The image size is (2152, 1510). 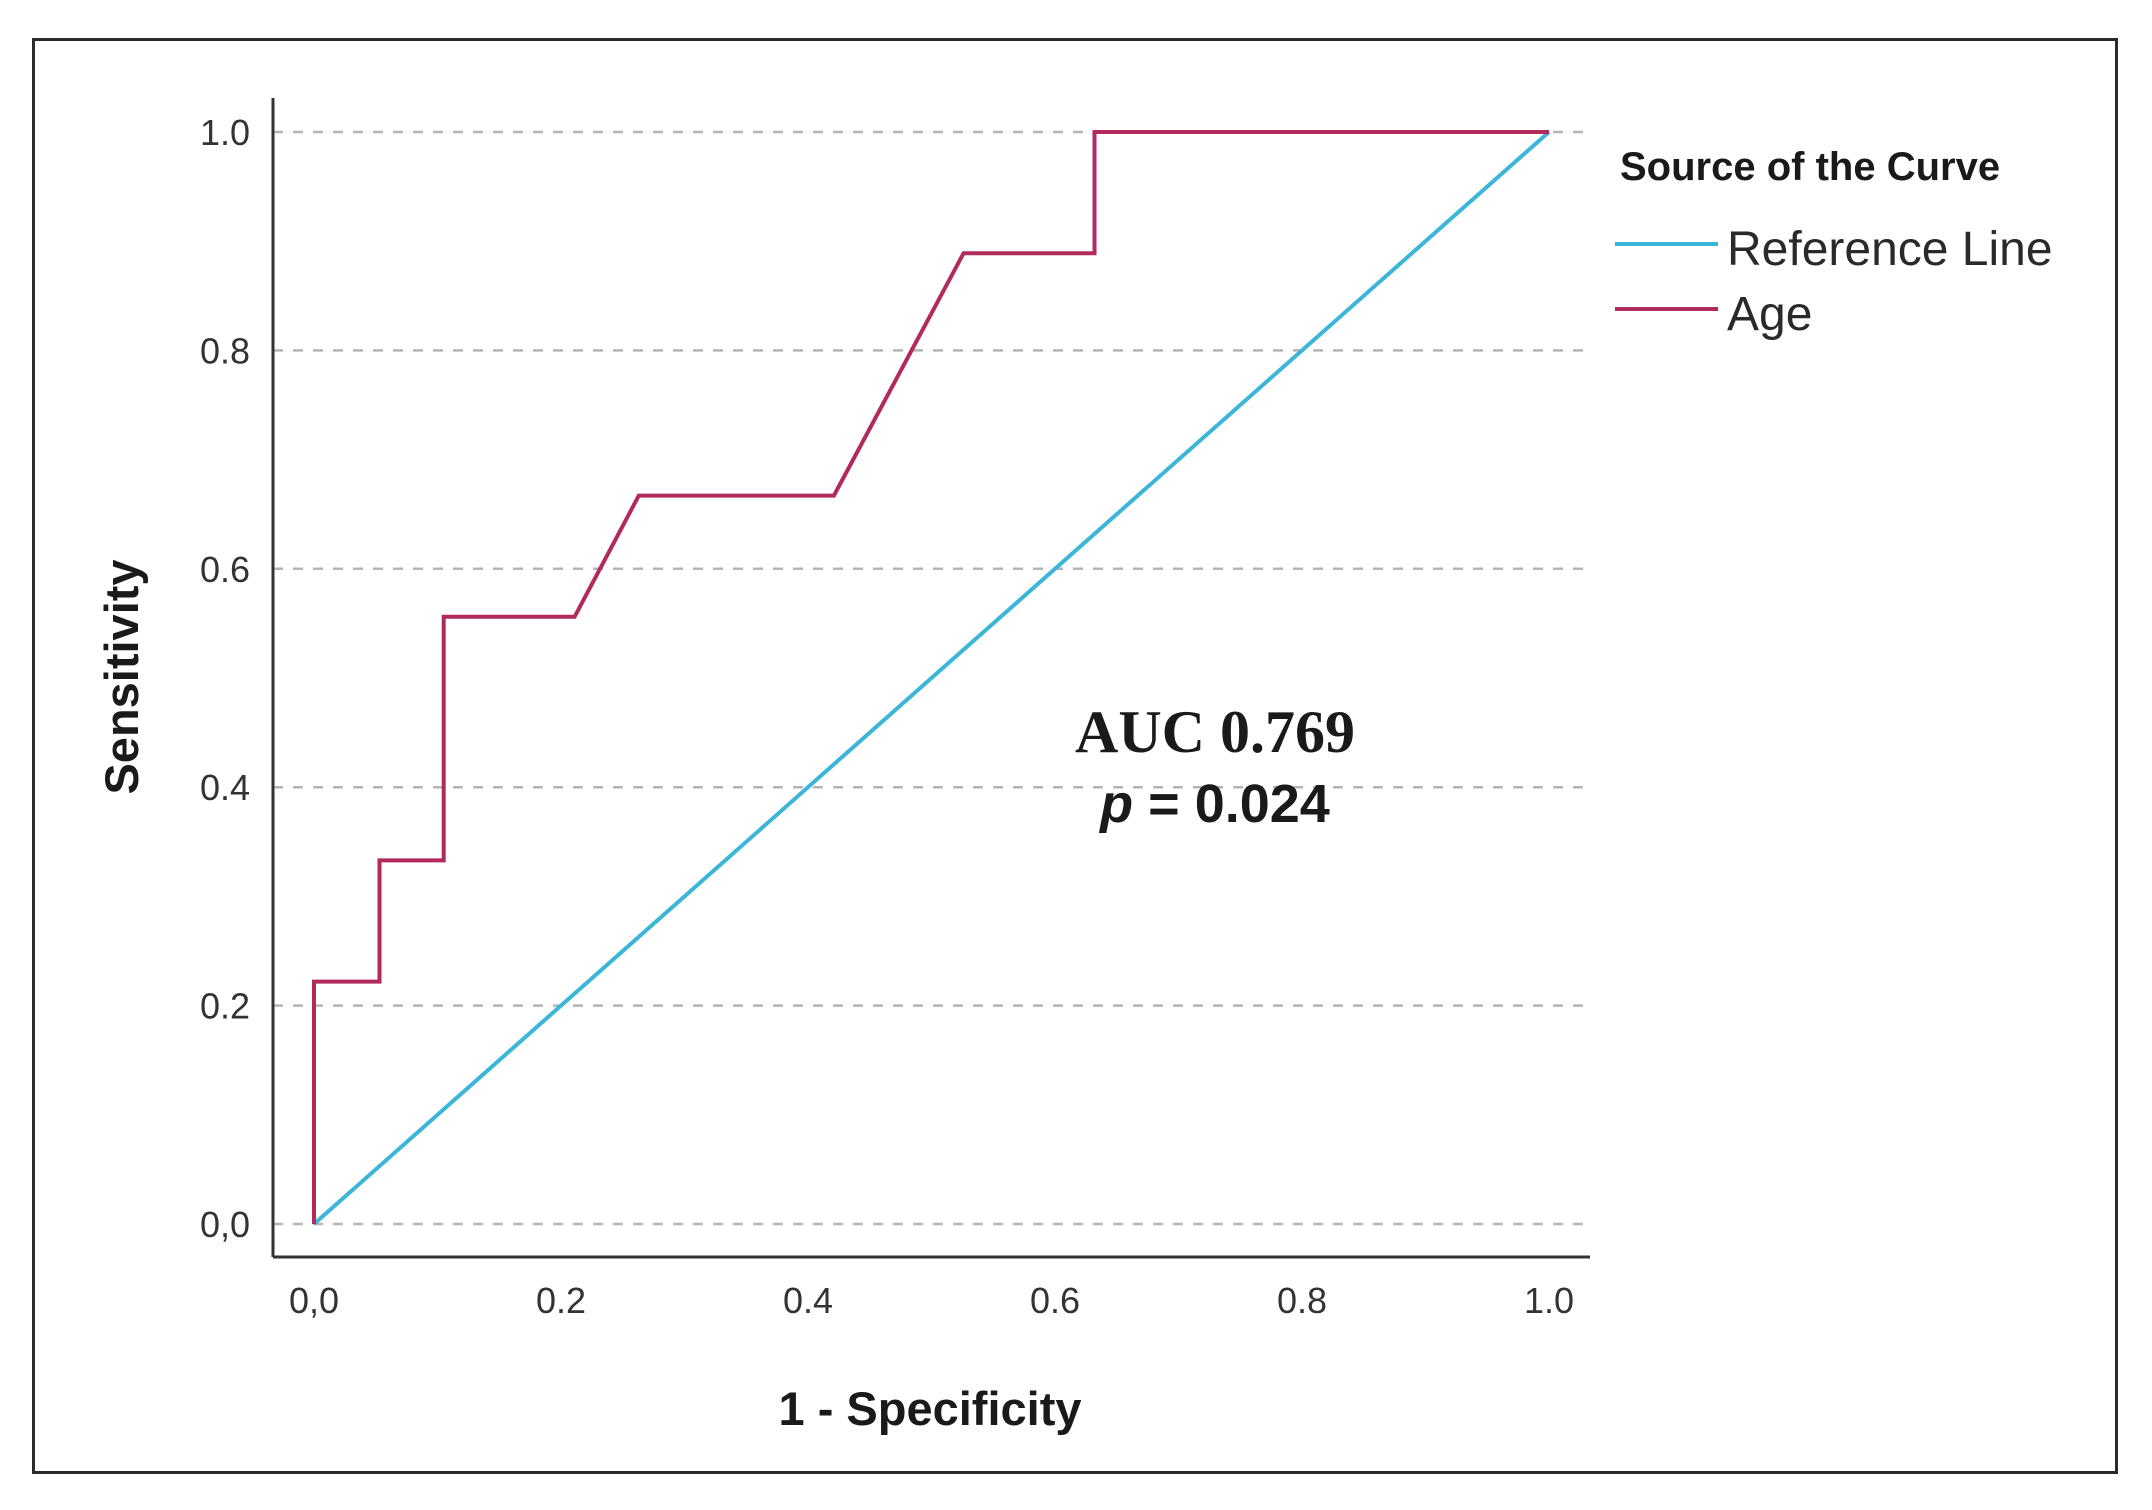 I want to click on y-axis-title: Sensitivity, so click(x=121, y=676).